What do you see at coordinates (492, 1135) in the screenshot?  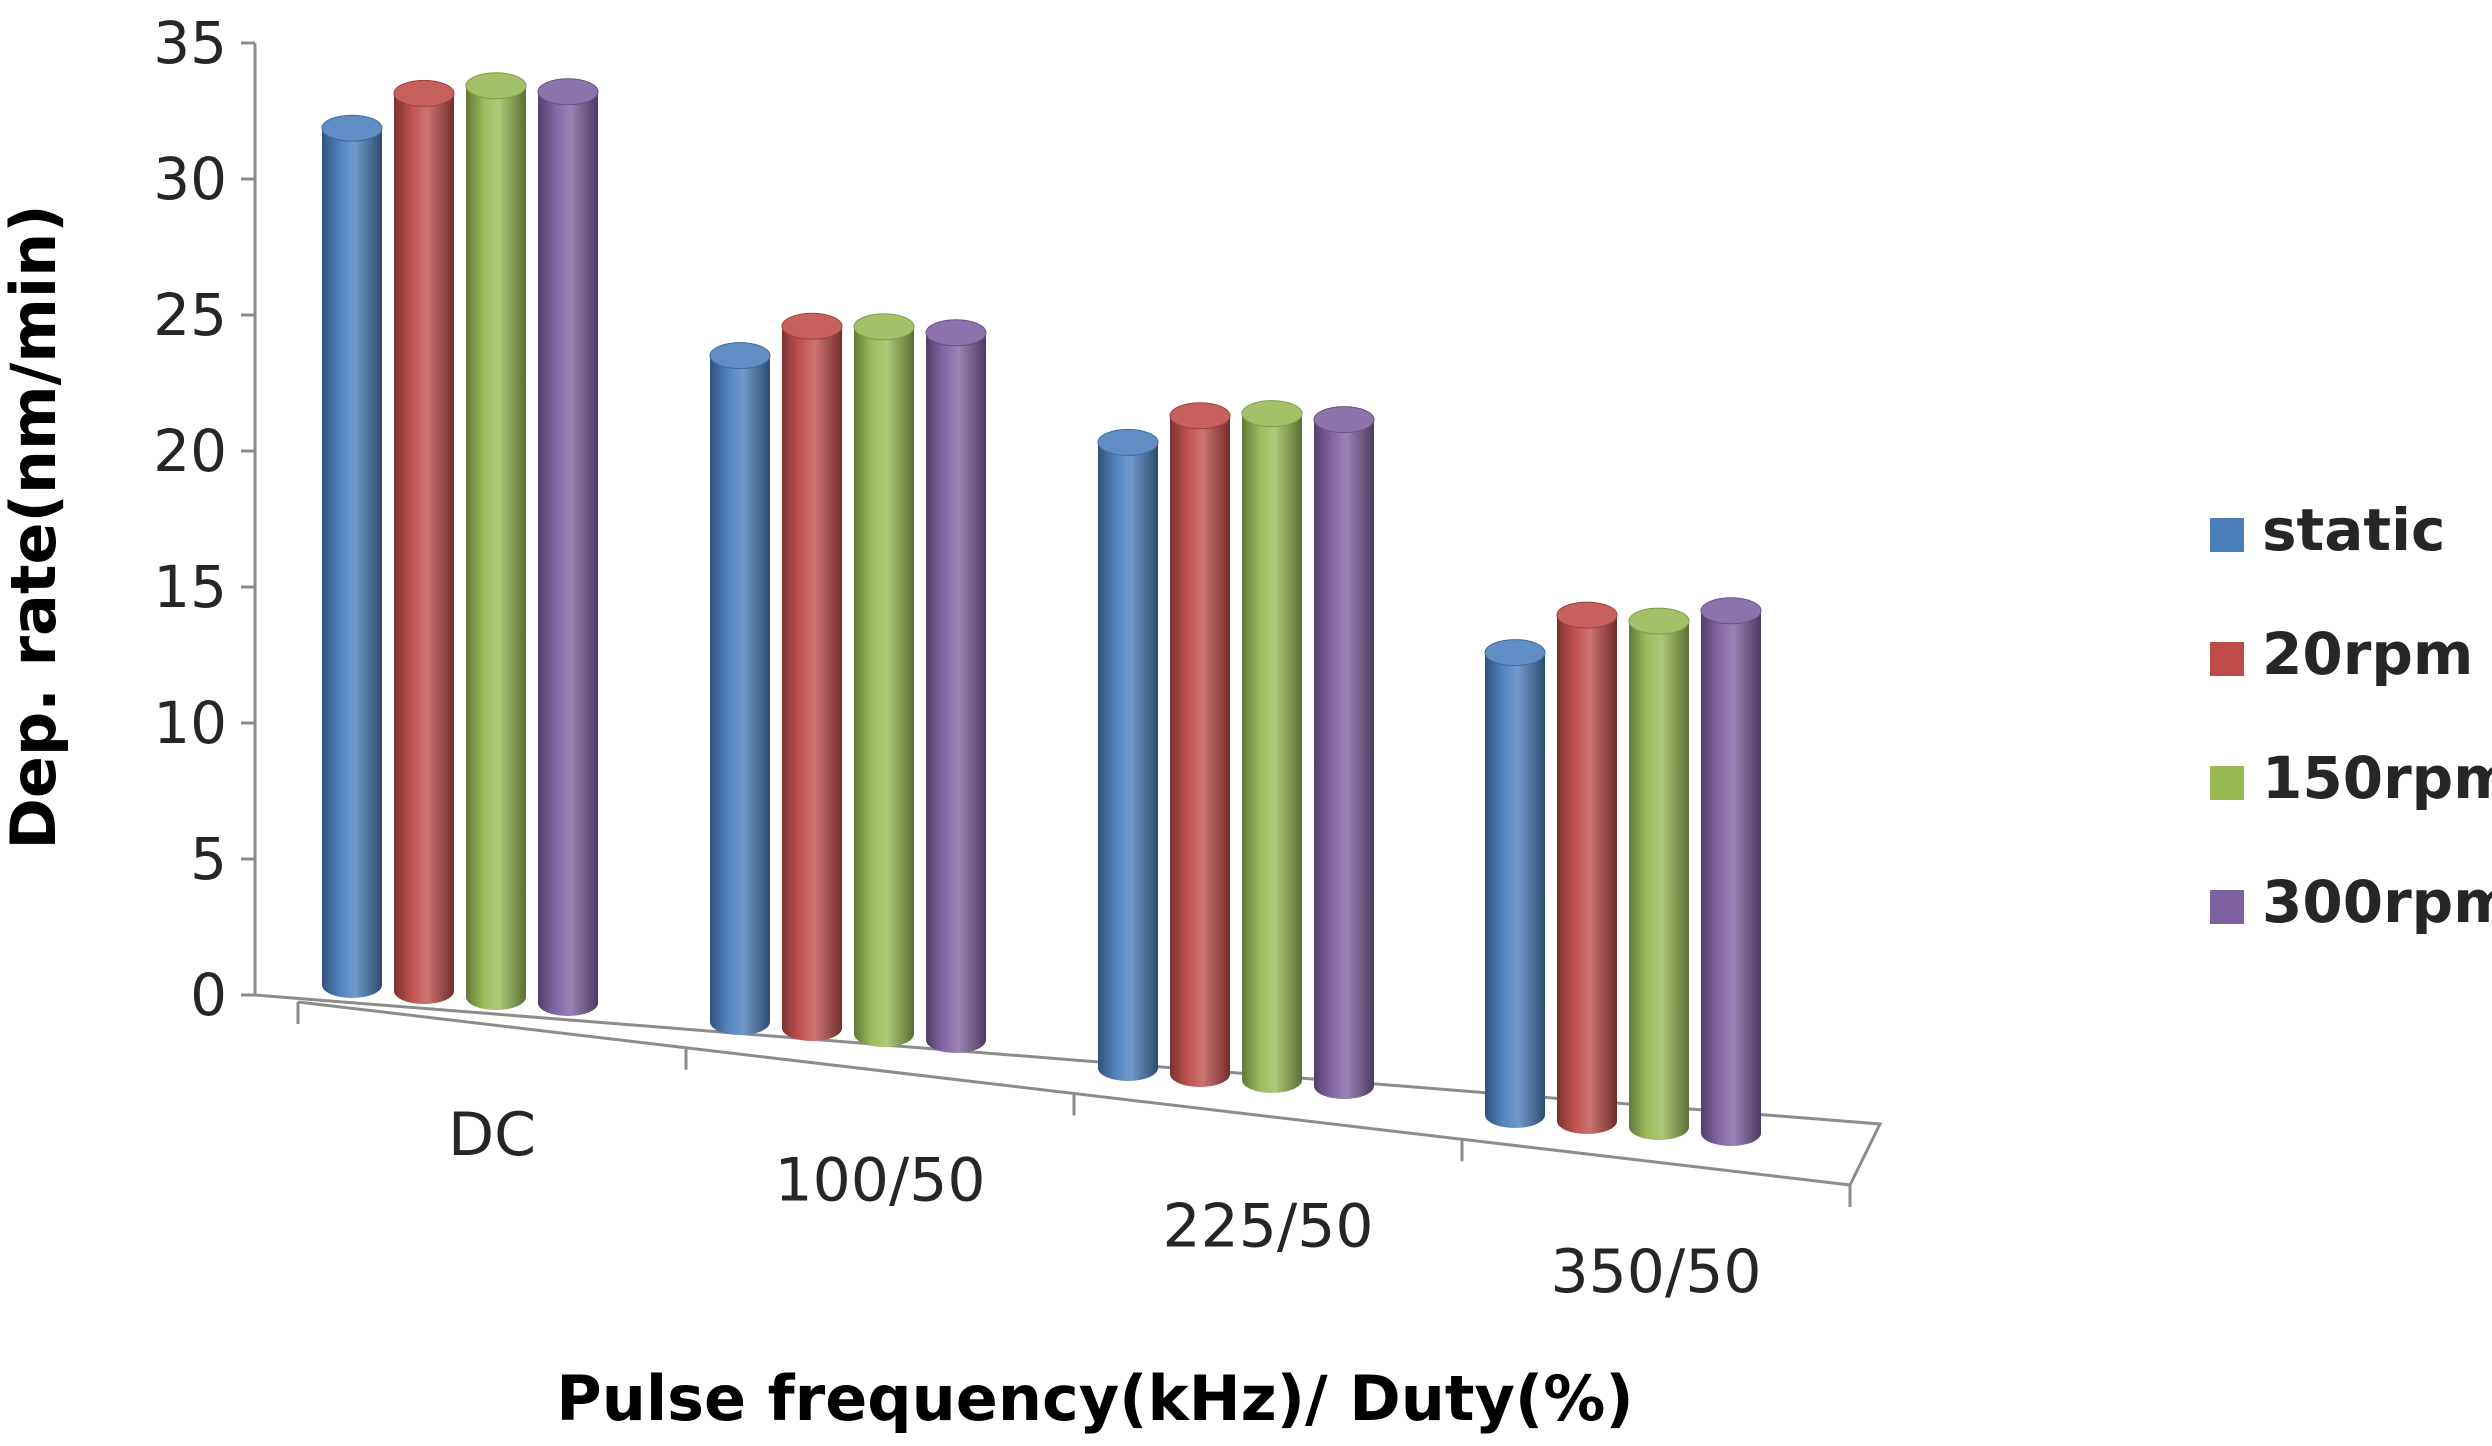 I see `x-tick-label: DC` at bounding box center [492, 1135].